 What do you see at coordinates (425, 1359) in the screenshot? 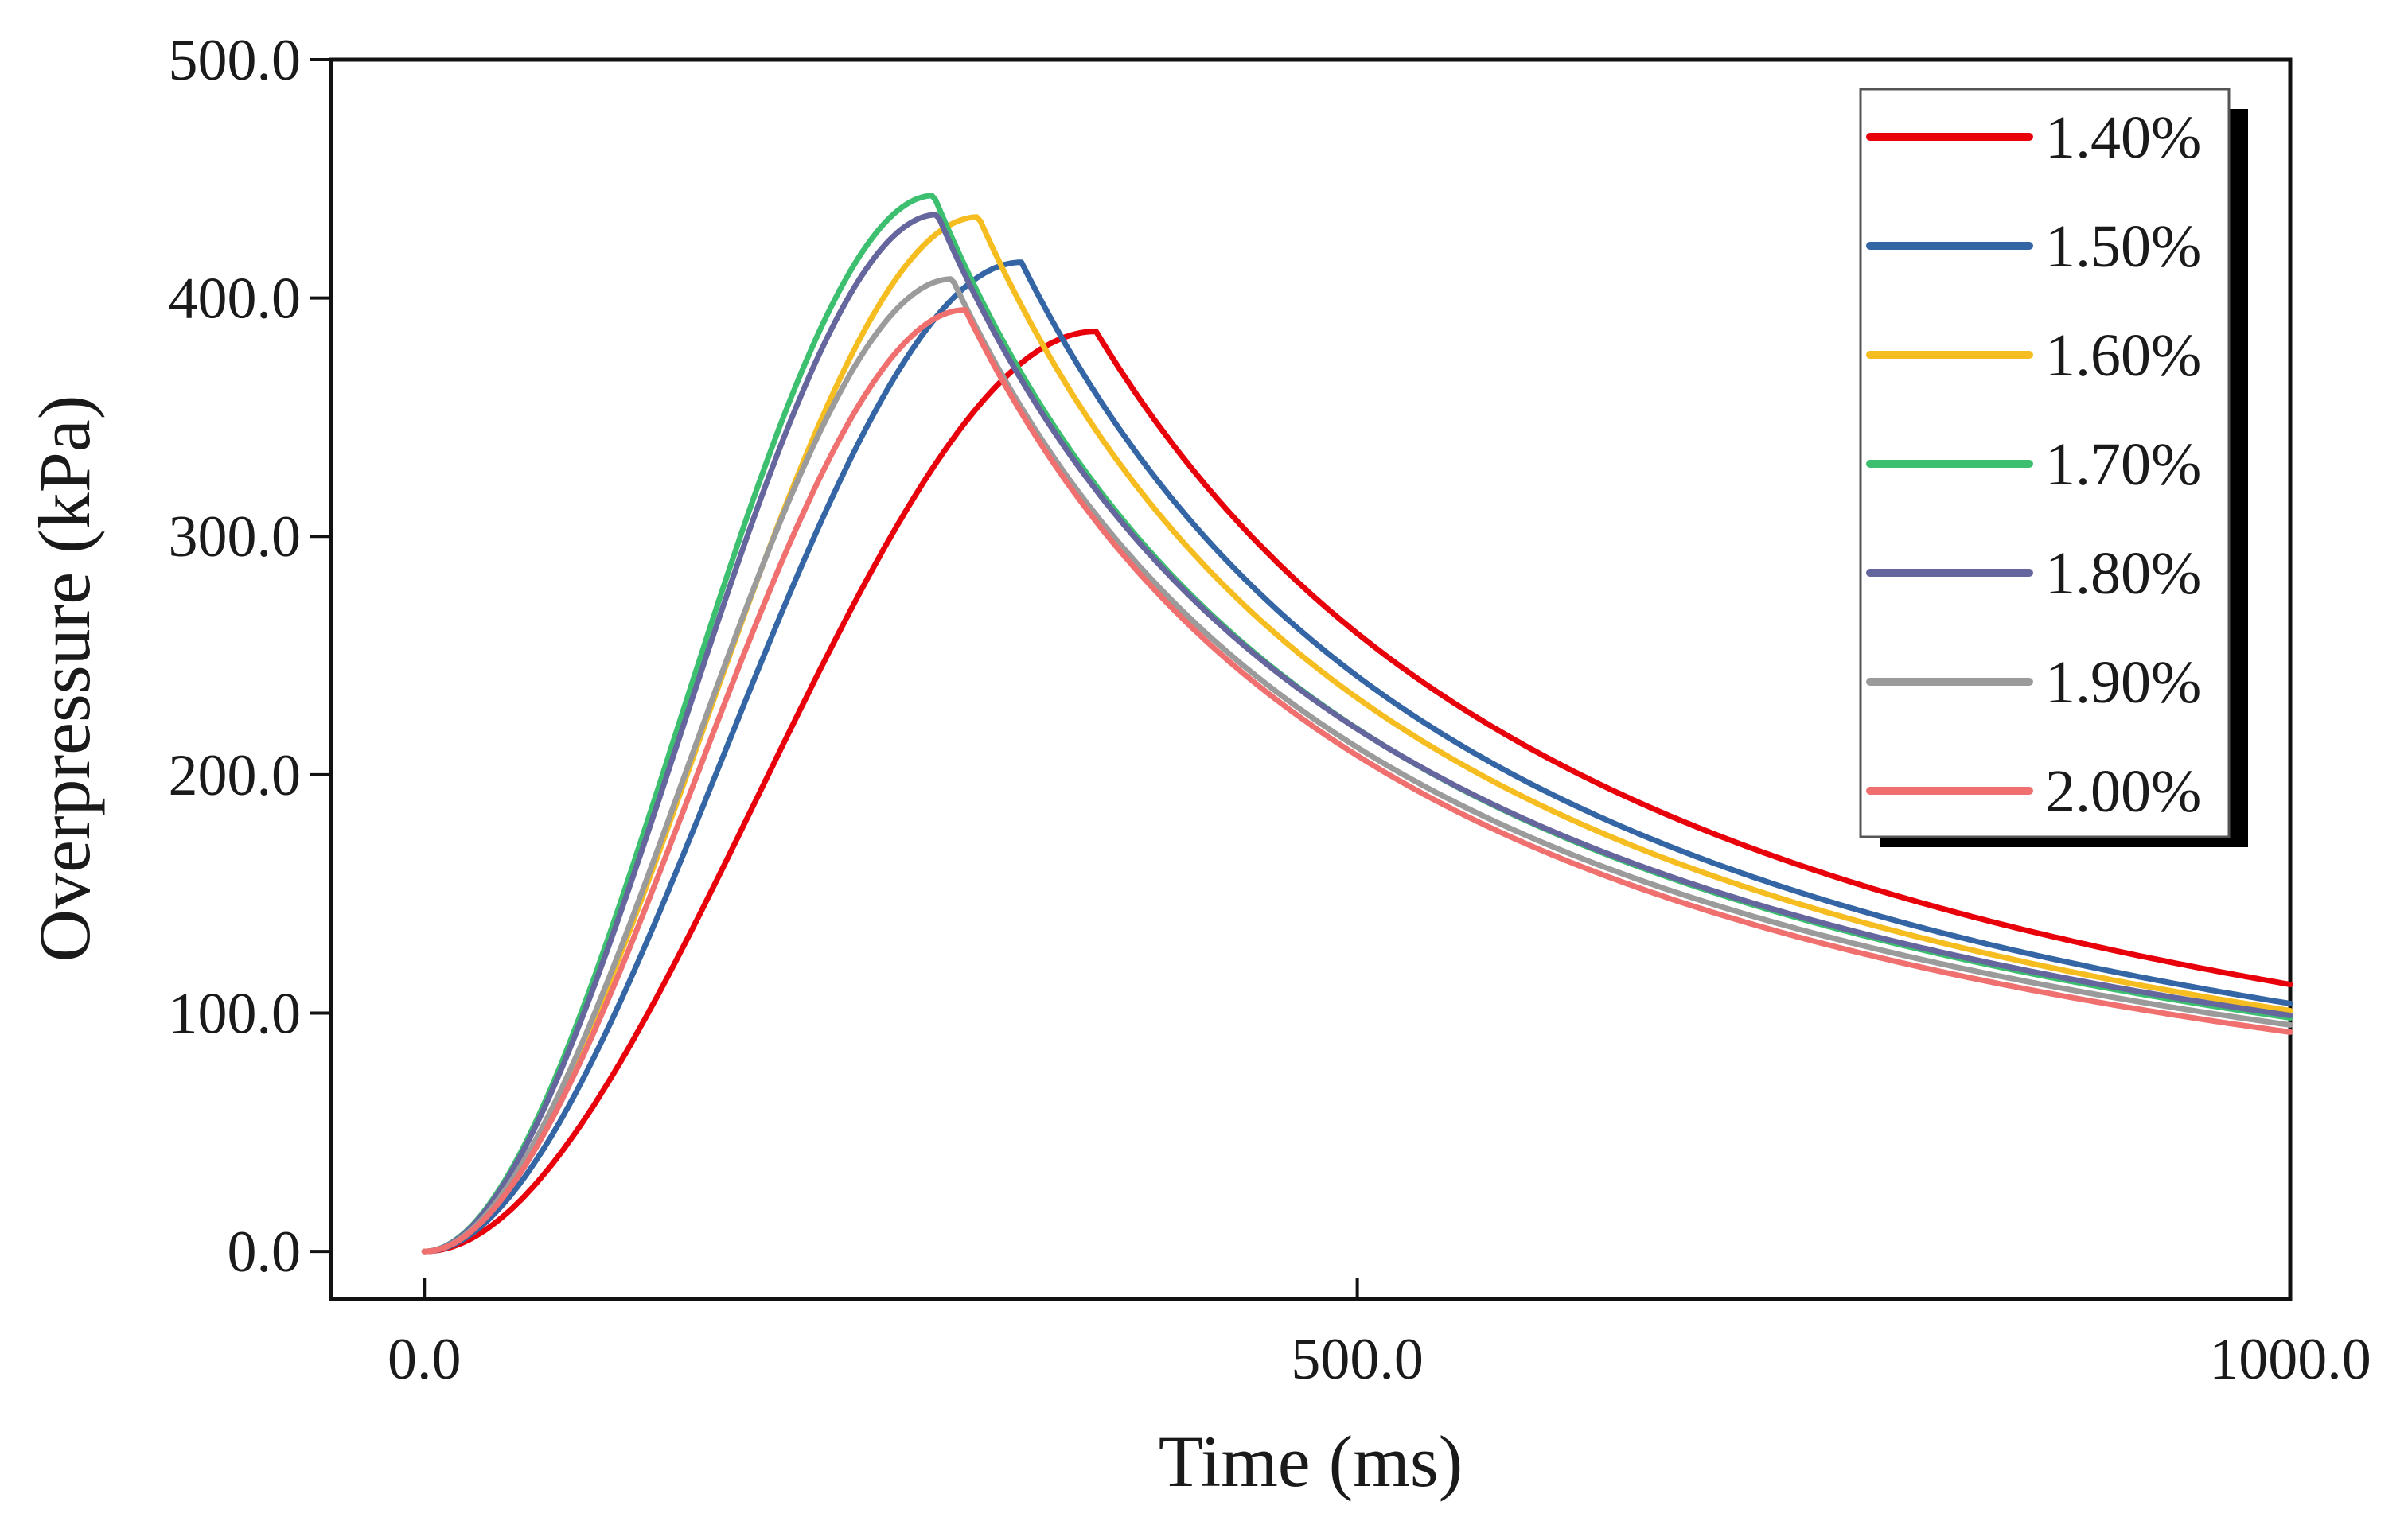
I see `x-tick-label: 0.0` at bounding box center [425, 1359].